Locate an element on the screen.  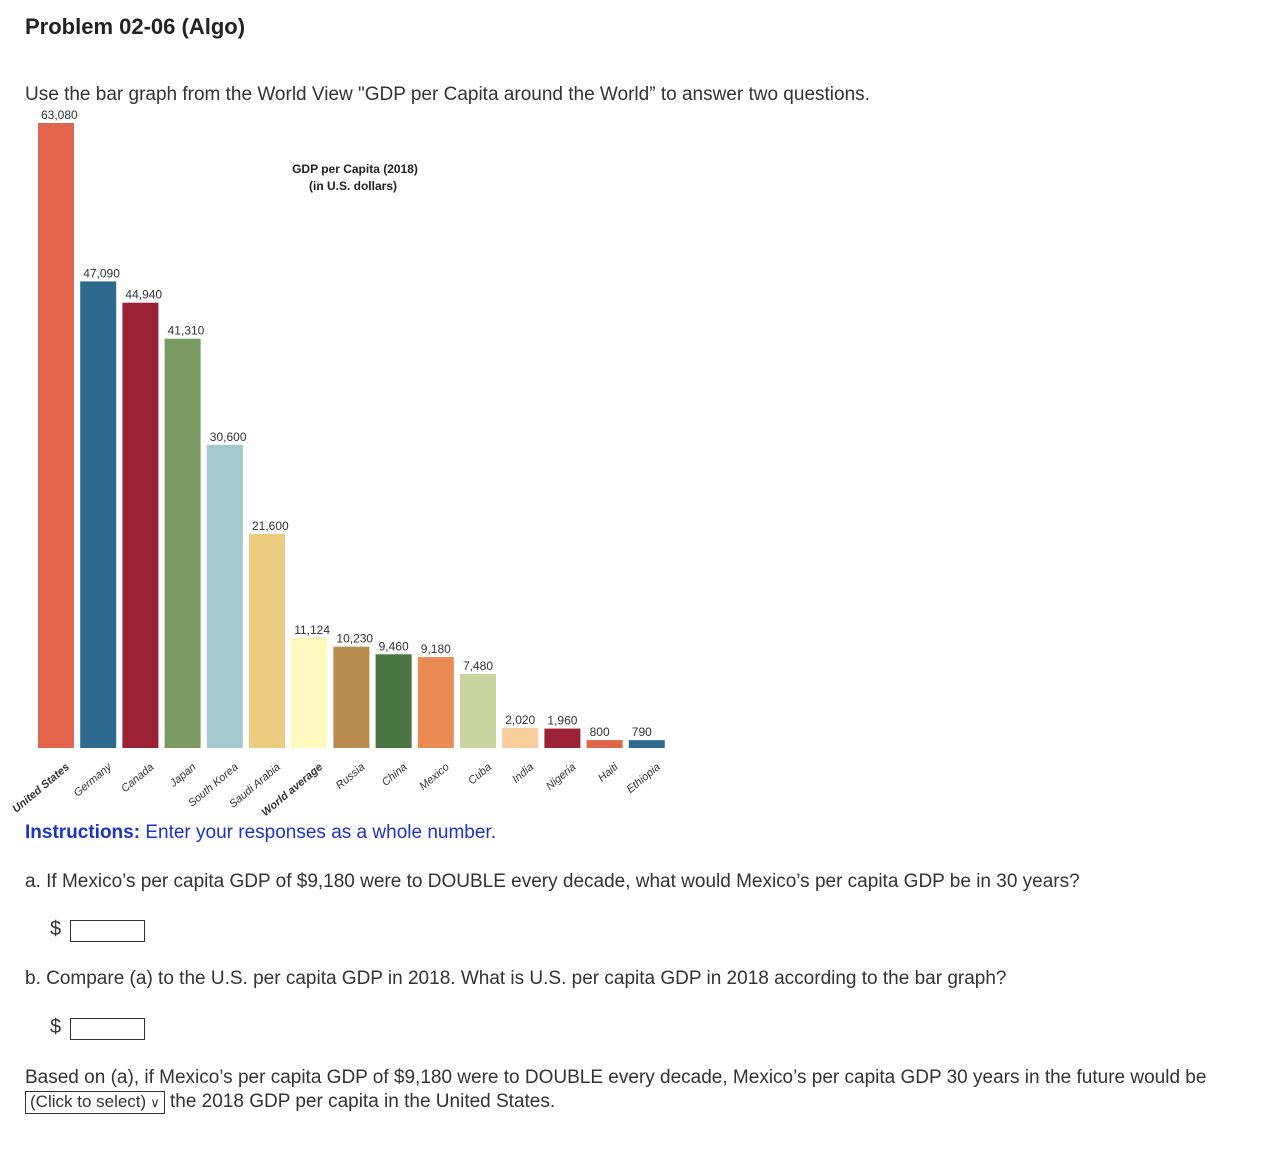
category-label-haiti: Haiti is located at coordinates (608, 773).